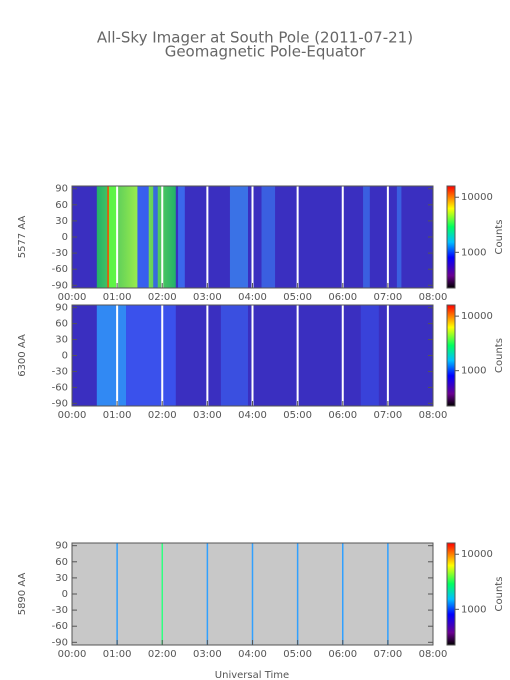 This screenshot has height=680, width=510. Describe the element at coordinates (22, 355) in the screenshot. I see `y-axis-label: 6300 AA` at that location.